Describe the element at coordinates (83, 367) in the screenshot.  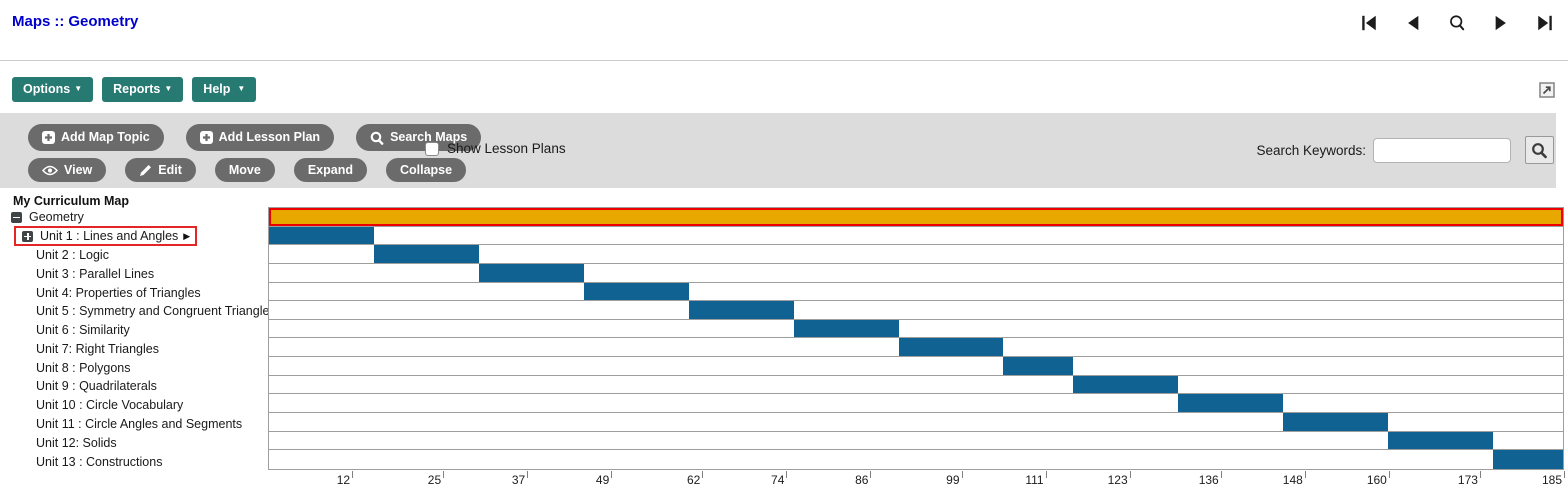
I see `tree-item-label: Unit 8 : Polygons` at that location.